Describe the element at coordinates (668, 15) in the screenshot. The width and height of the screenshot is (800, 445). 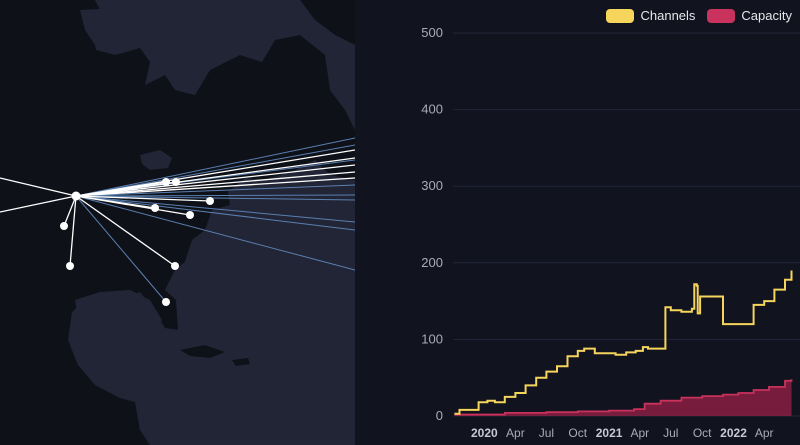
I see `legend-label-channels: Channels` at that location.